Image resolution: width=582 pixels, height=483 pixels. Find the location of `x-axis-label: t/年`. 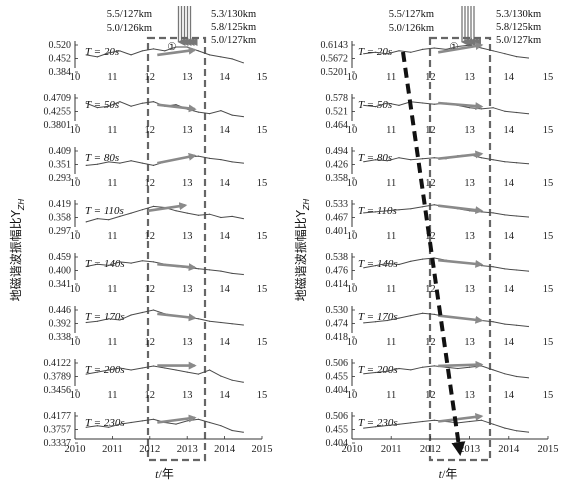

x-axis-label: t/年 is located at coordinates (448, 474).